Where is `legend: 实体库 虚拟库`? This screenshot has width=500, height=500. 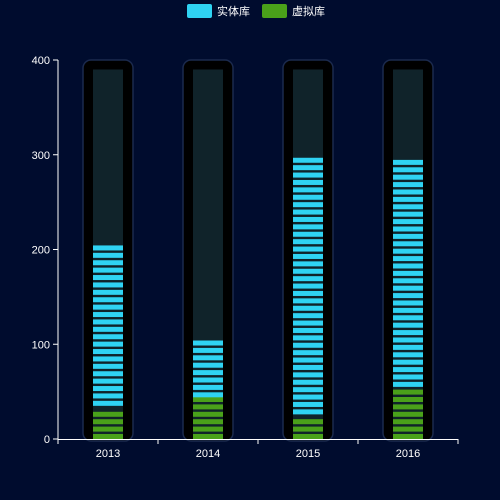 legend: 实体库 虚拟库 is located at coordinates (256, 11).